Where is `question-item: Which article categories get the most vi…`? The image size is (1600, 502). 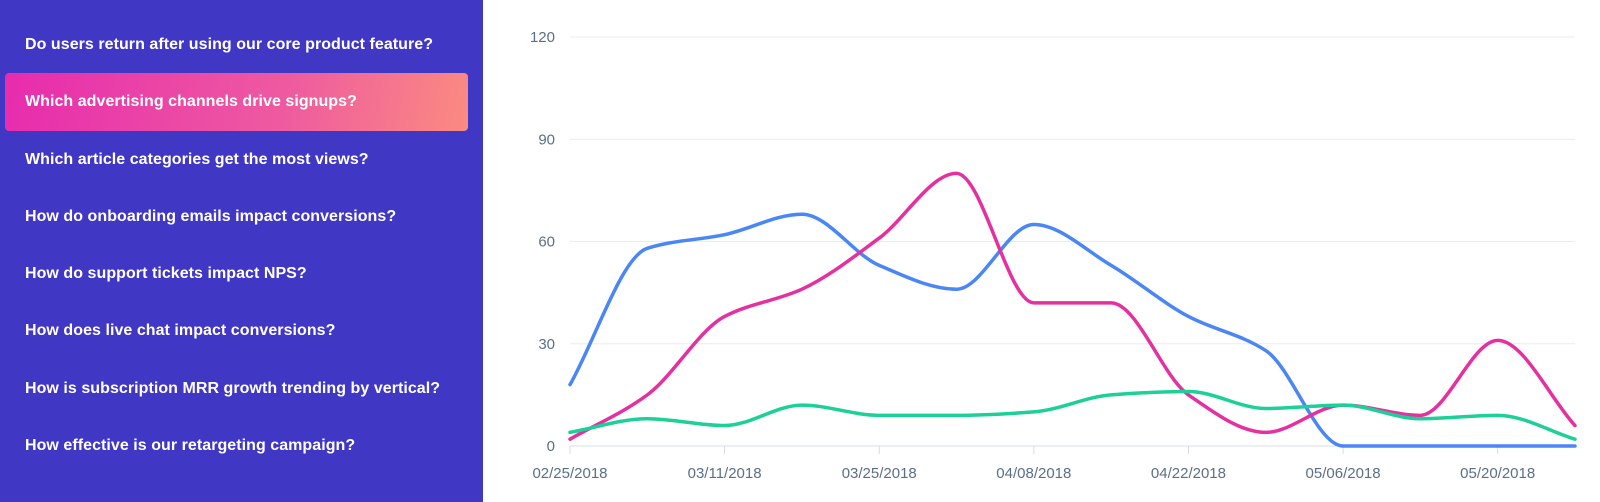
question-item: Which article categories get the most vi… is located at coordinates (197, 159).